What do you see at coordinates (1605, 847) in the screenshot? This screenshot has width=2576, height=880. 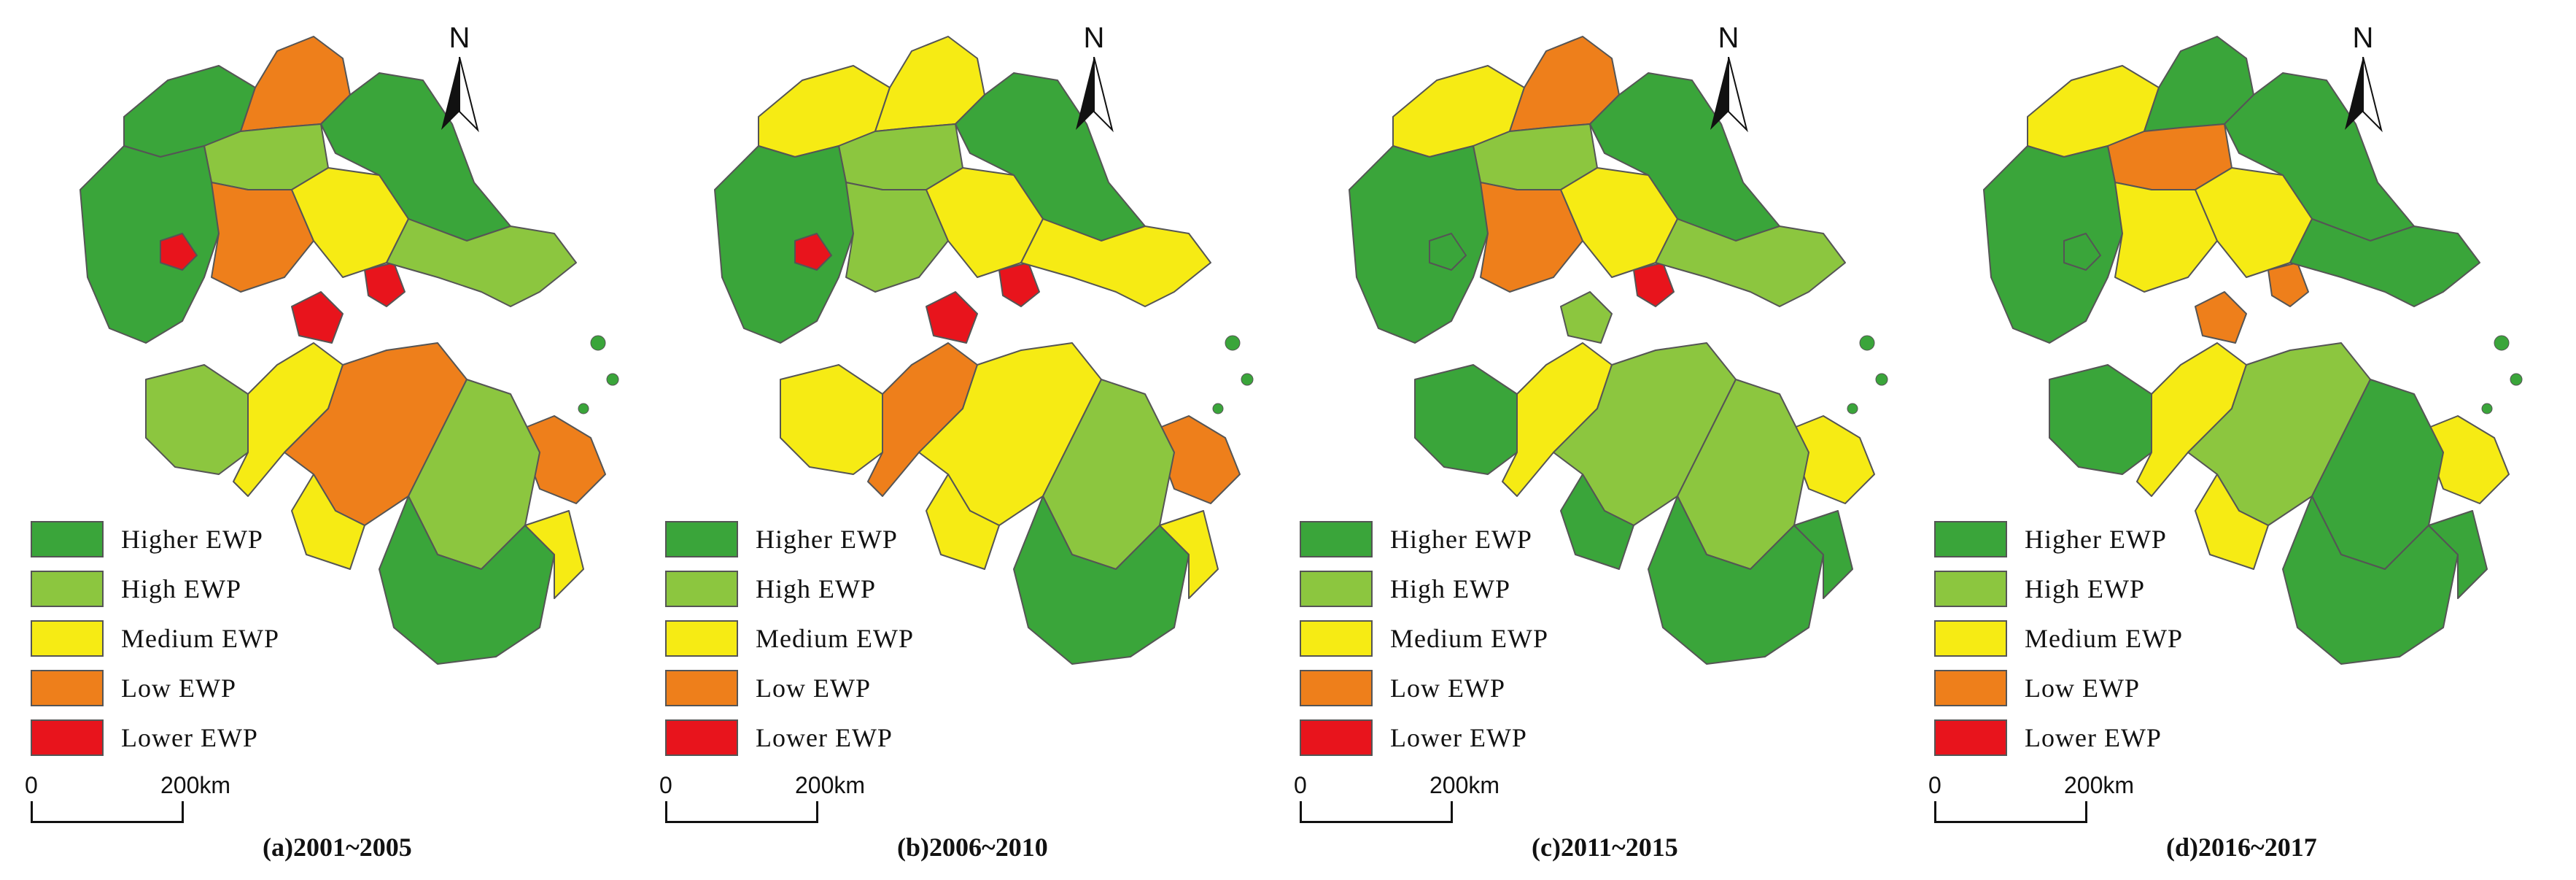 I see `panel-caption: (c)2011~2015` at bounding box center [1605, 847].